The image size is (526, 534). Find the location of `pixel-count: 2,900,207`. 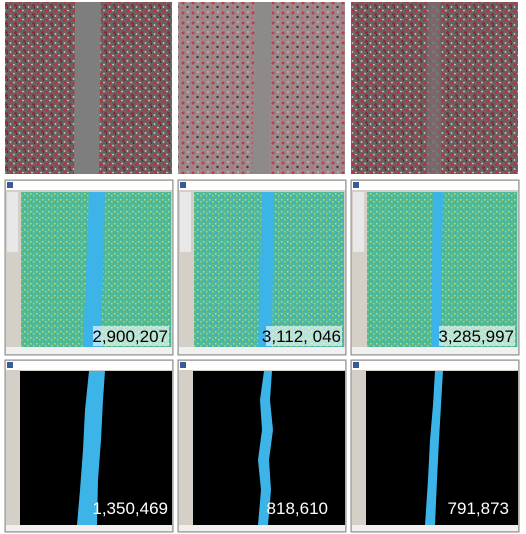

pixel-count: 2,900,207 is located at coordinates (130, 336).